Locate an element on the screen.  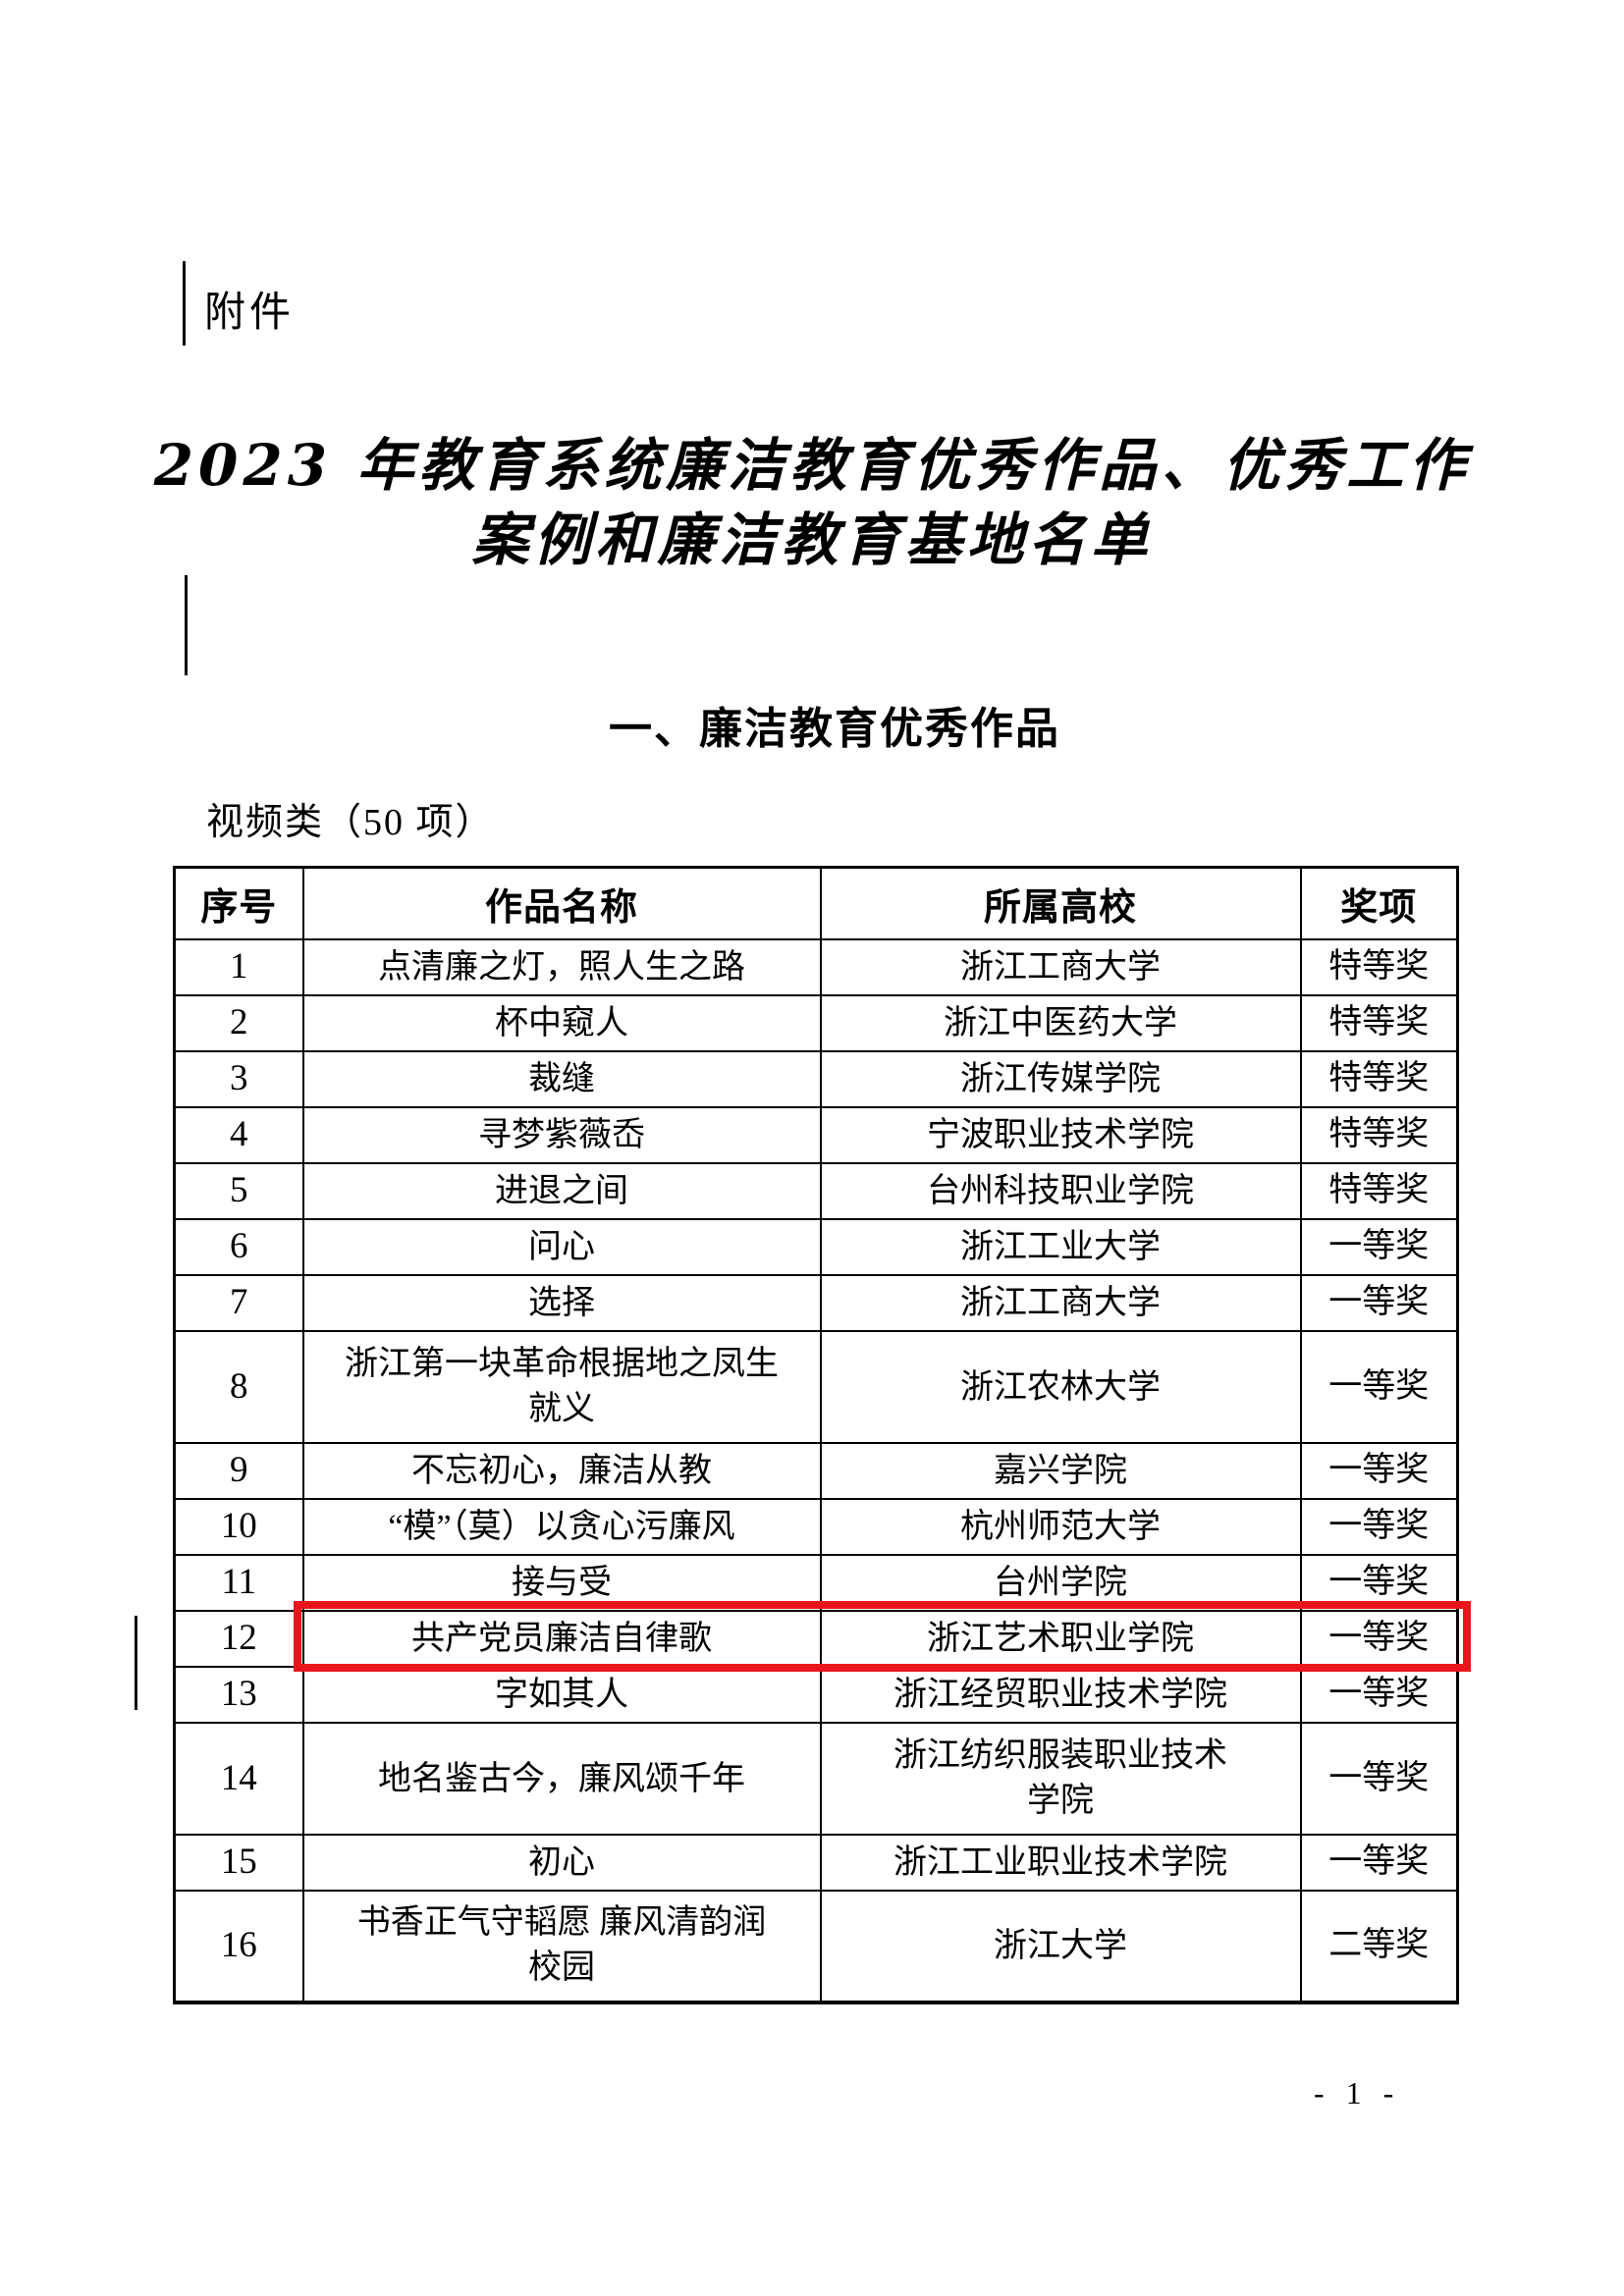
cell-title: 杯中窥人 is located at coordinates (561, 1022).